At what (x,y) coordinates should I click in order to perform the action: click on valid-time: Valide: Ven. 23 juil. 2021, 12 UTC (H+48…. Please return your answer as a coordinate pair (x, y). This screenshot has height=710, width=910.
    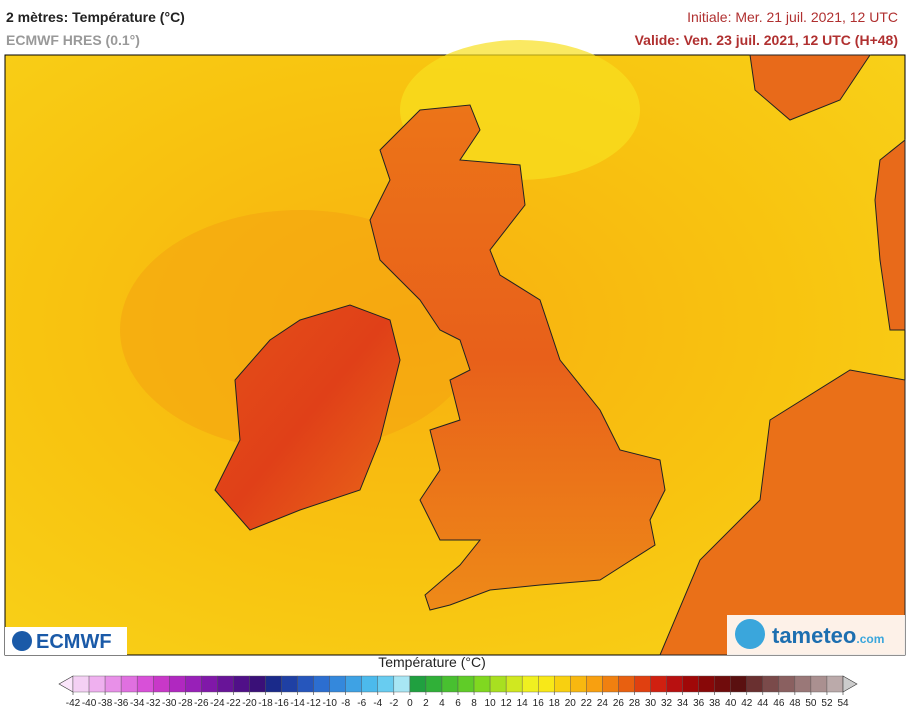
    Looking at the image, I should click on (766, 40).